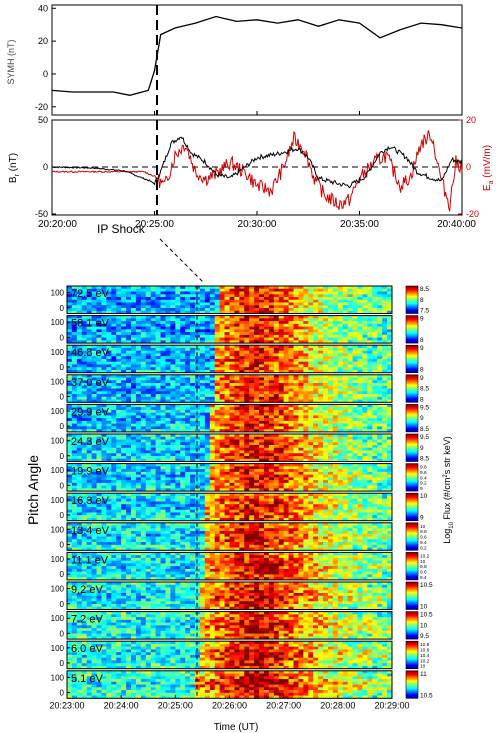 Image resolution: width=500 pixels, height=733 pixels. I want to click on colorbar, so click(412, 299).